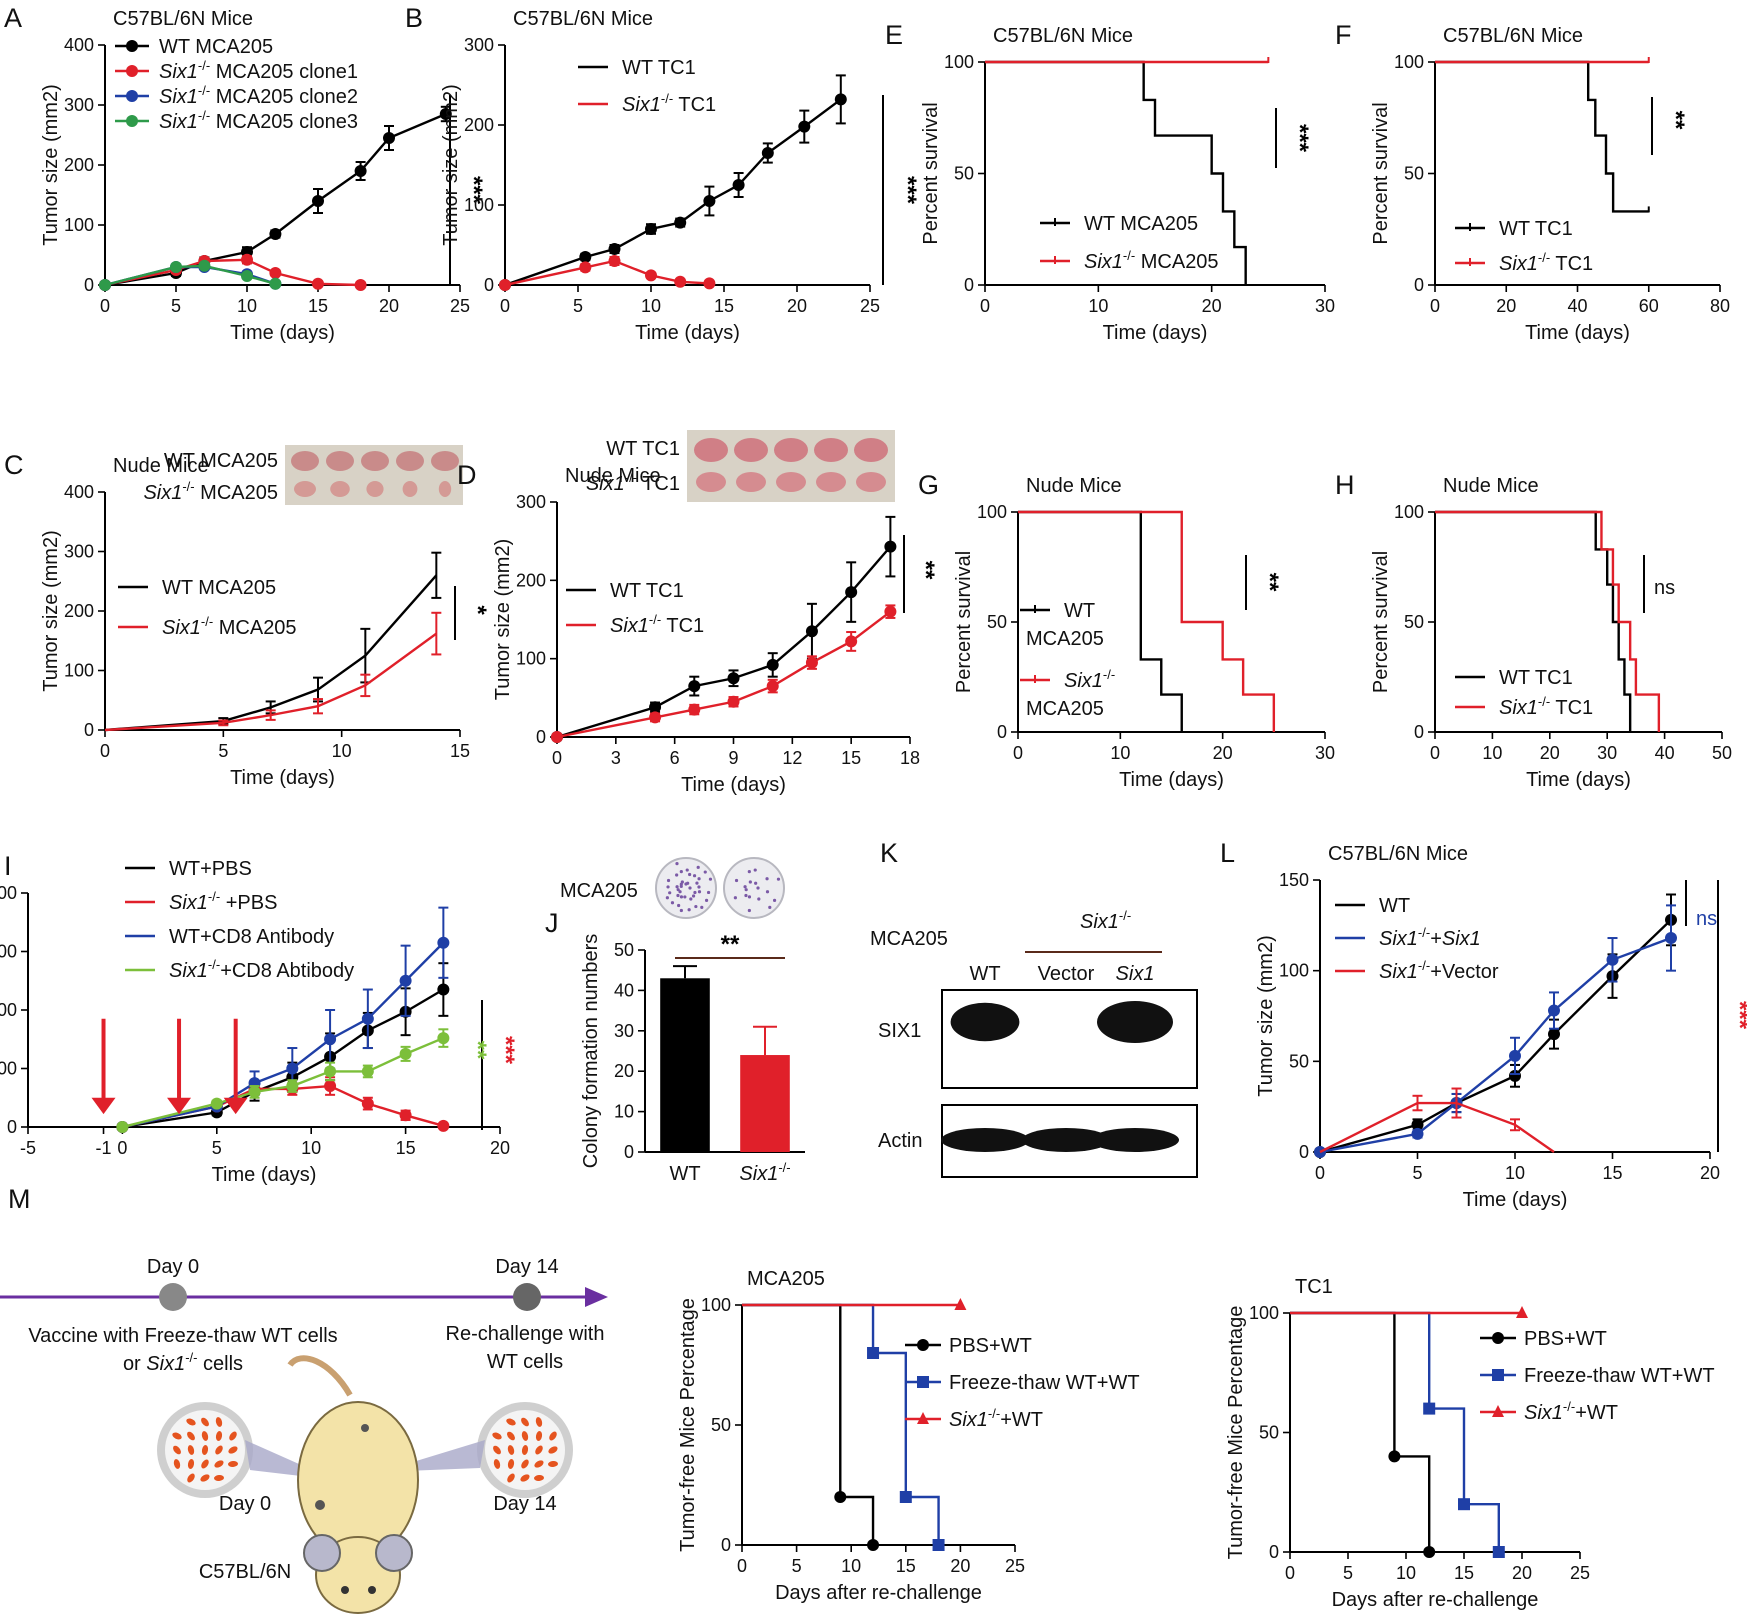 The width and height of the screenshot is (1747, 1622). Describe the element at coordinates (182, 1336) in the screenshot. I see `vaccine-text: Vaccine with Freeze-thaw WT cells` at that location.